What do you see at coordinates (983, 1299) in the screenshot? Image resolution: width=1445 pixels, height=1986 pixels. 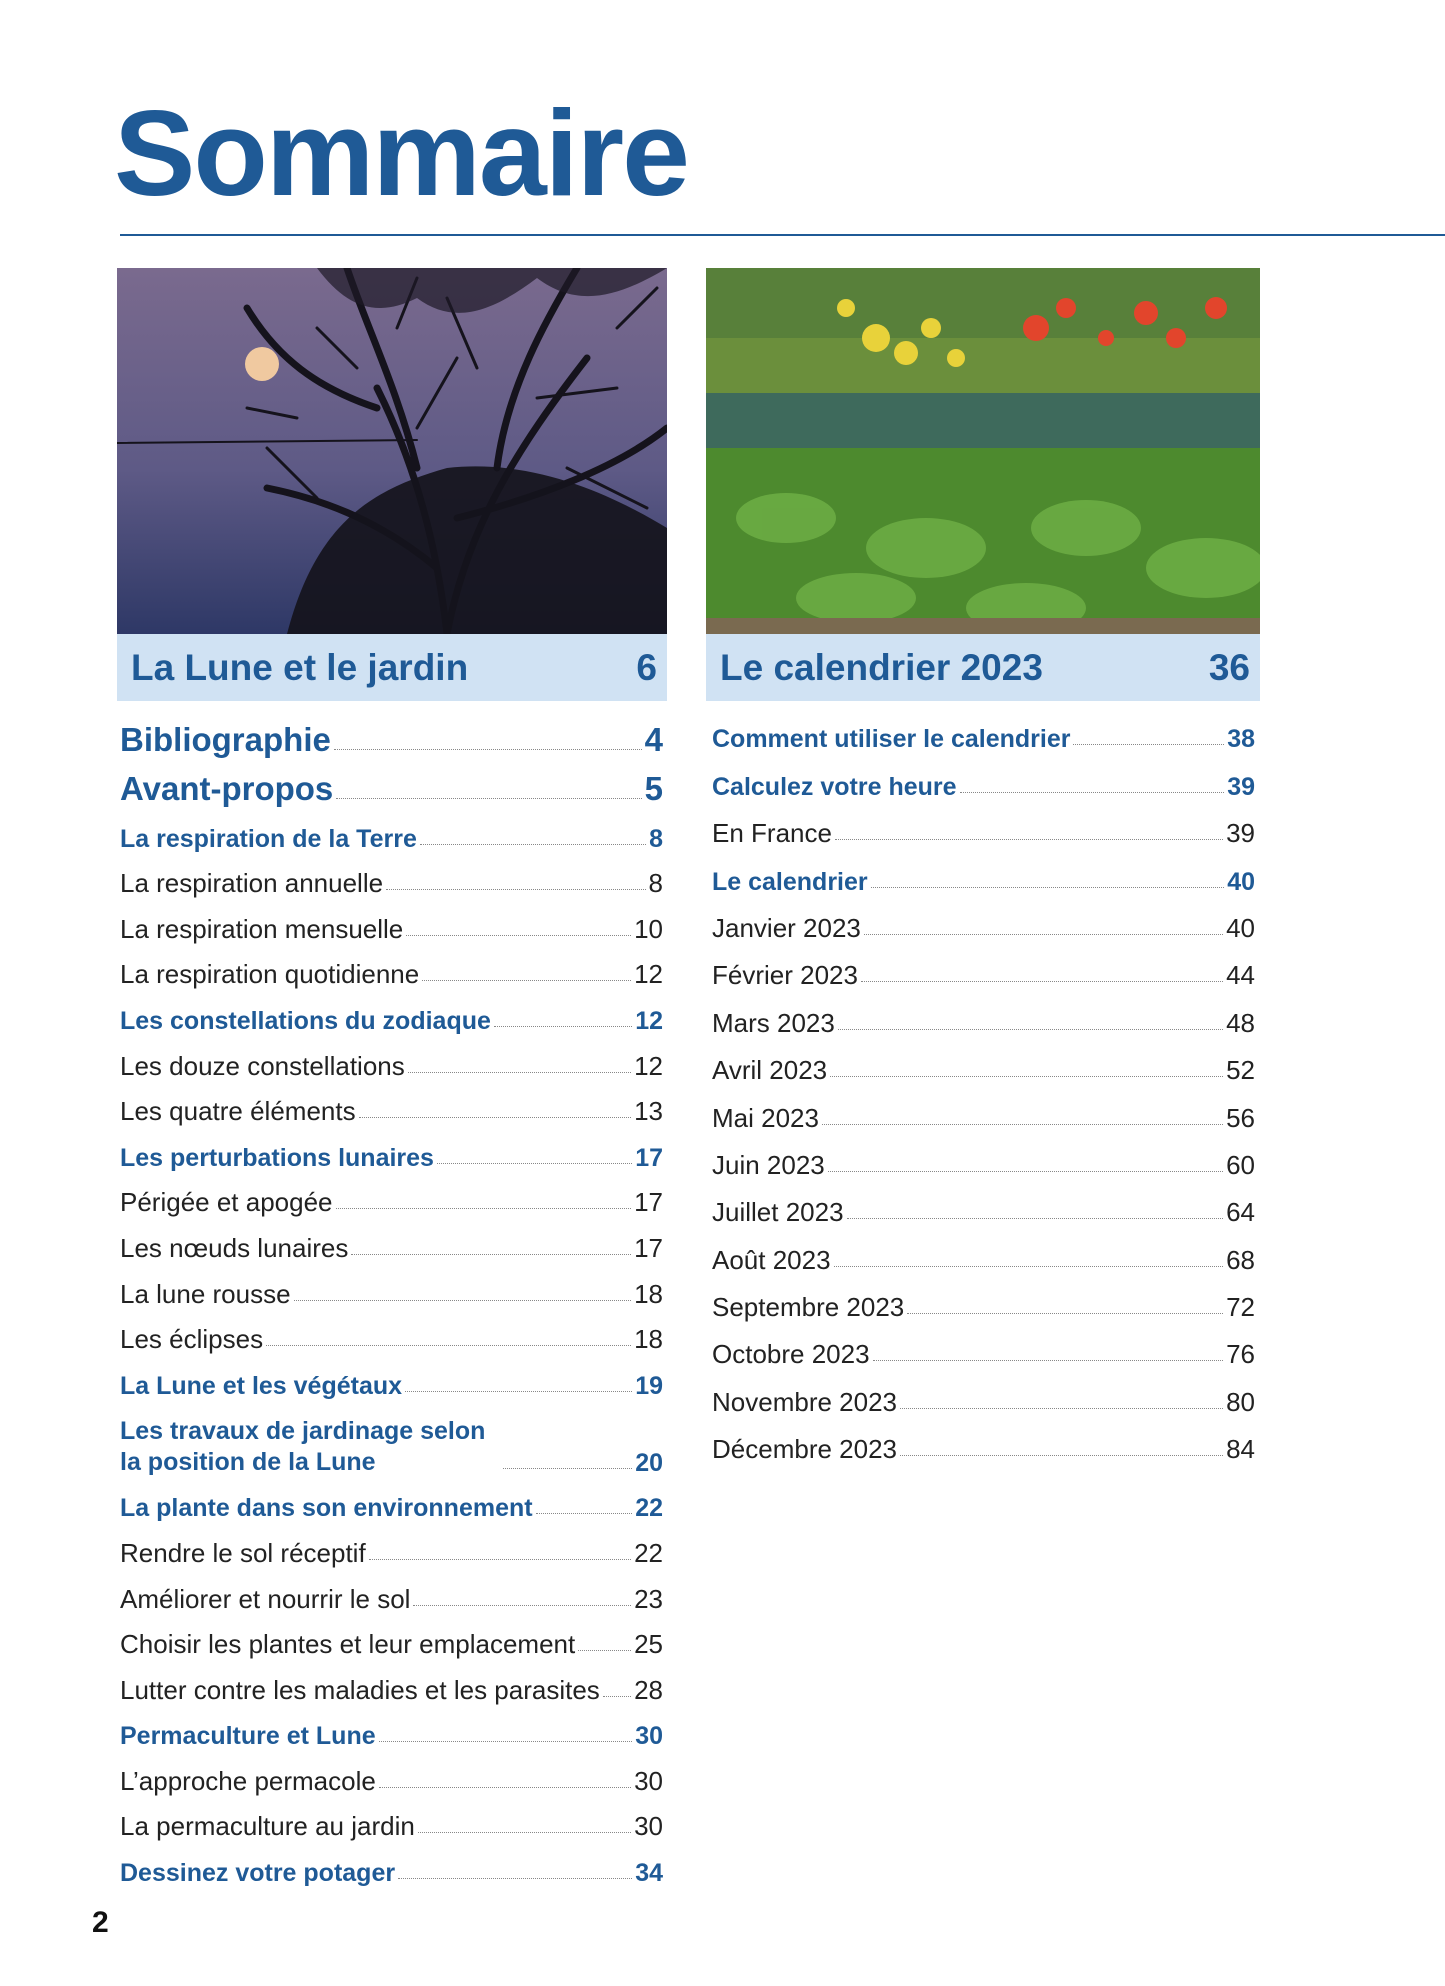 I see `toc-entry: Septembre 2023 72` at bounding box center [983, 1299].